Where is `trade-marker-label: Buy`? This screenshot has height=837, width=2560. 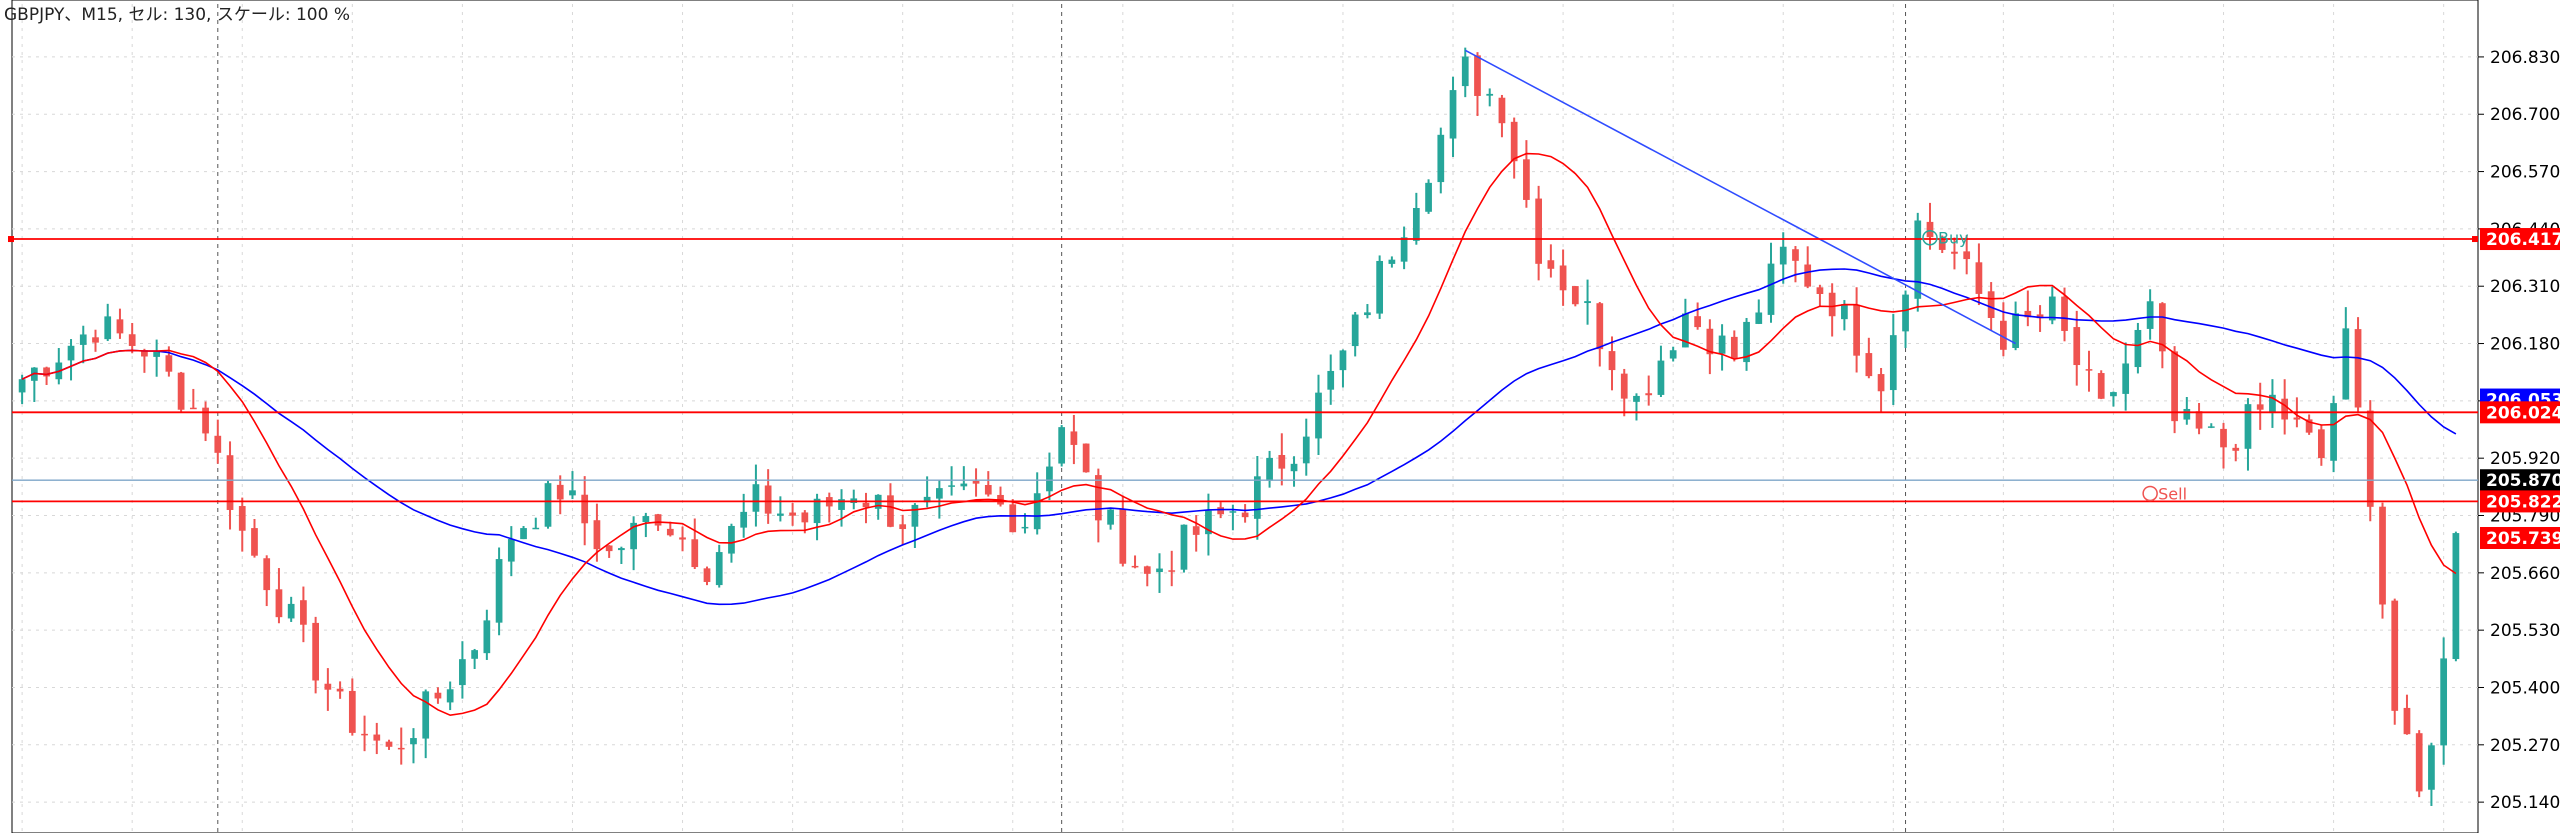
trade-marker-label: Buy is located at coordinates (1953, 238).